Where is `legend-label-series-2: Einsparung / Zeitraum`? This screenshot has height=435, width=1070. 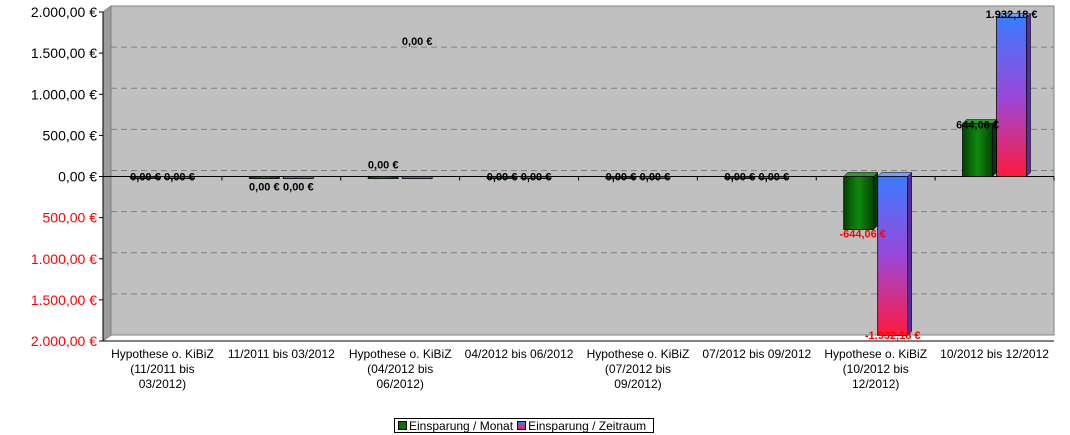 legend-label-series-2: Einsparung / Zeitraum is located at coordinates (587, 425).